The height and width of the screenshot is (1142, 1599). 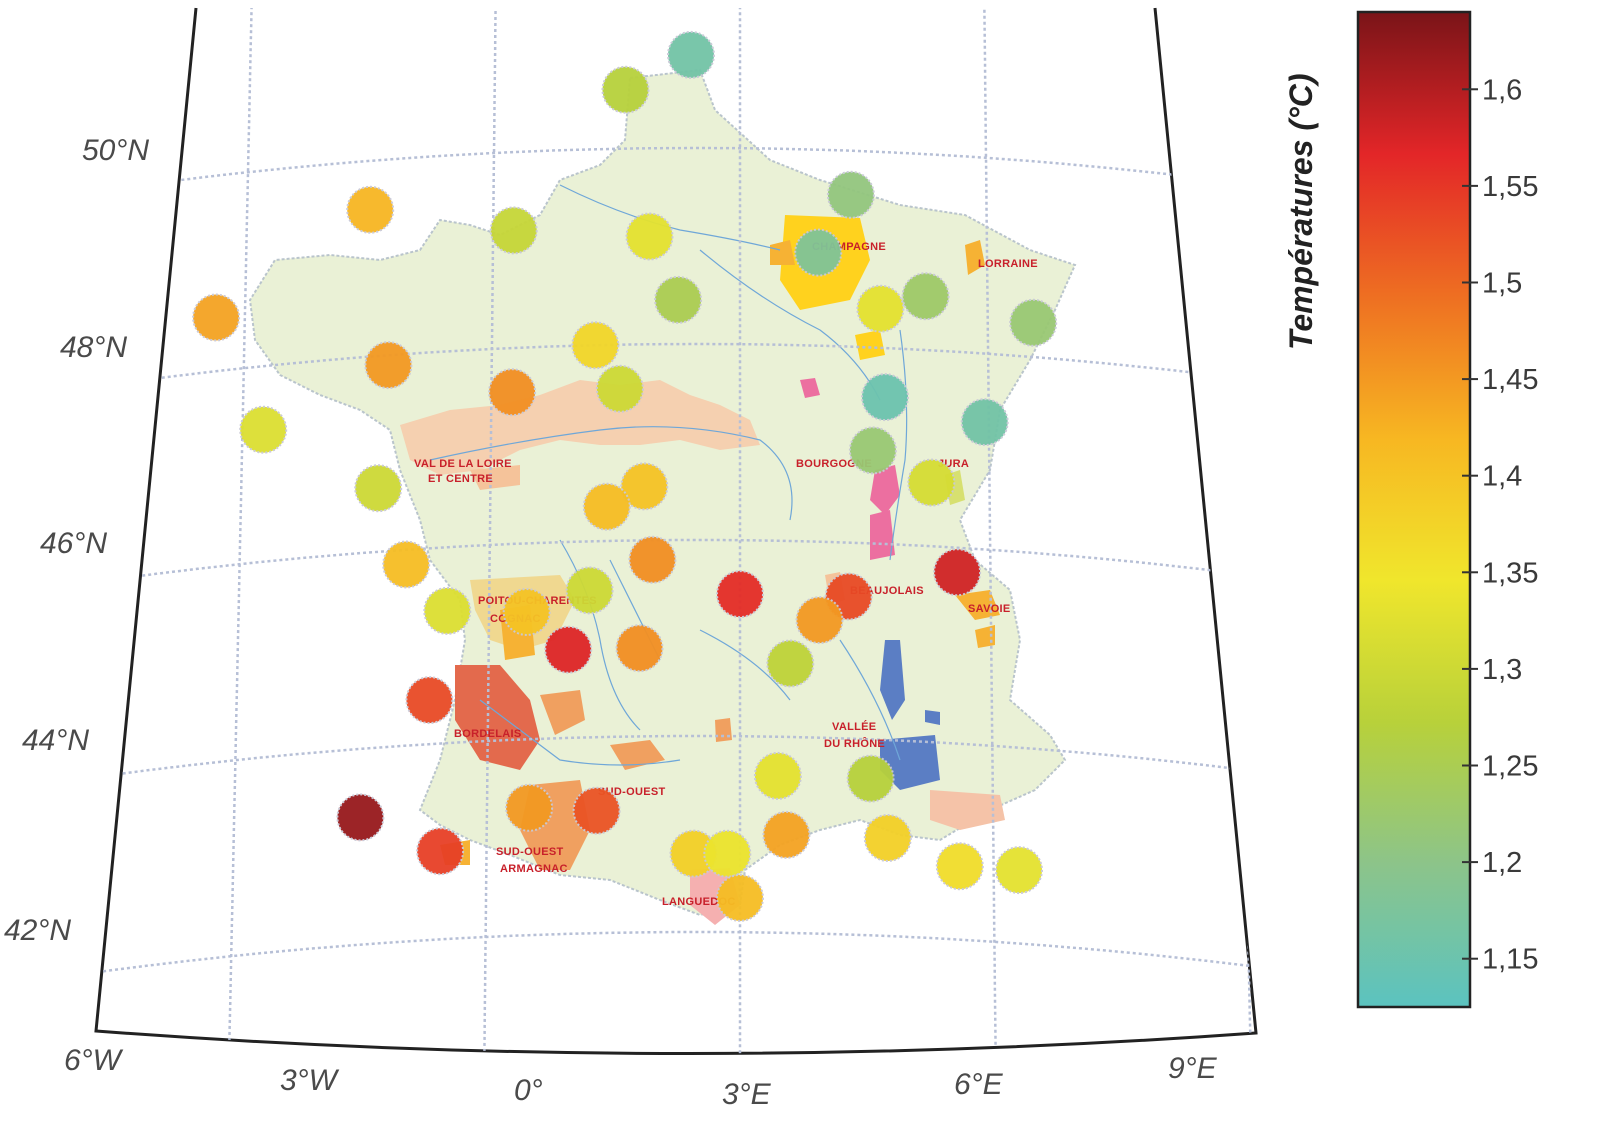 What do you see at coordinates (1502, 477) in the screenshot?
I see `colorbar-tick-label: 1,4` at bounding box center [1502, 477].